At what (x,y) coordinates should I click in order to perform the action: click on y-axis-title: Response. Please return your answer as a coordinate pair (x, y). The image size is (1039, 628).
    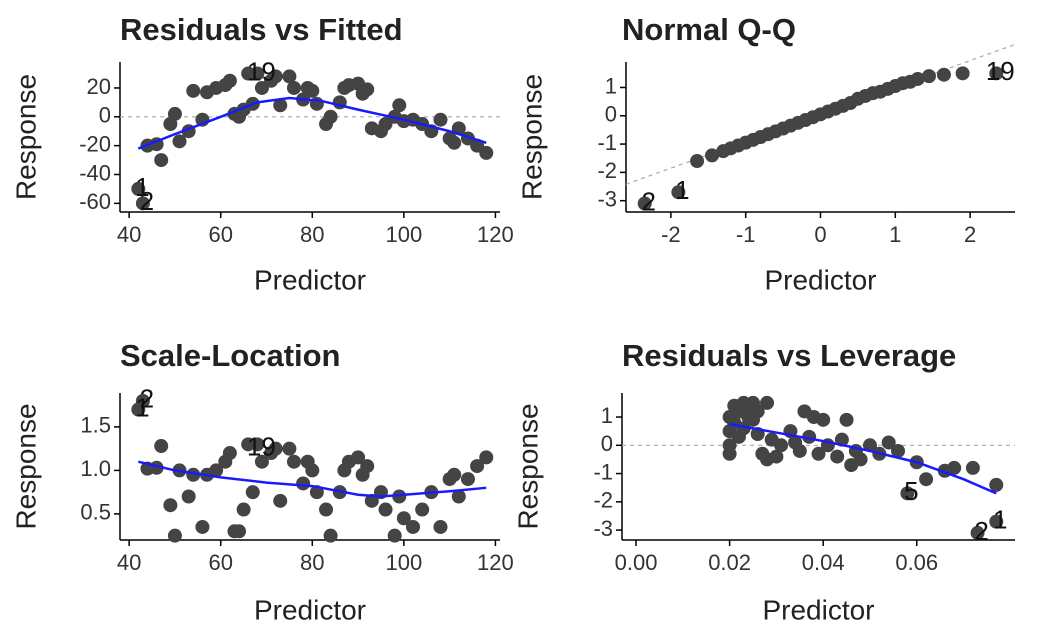
    Looking at the image, I should click on (527, 466).